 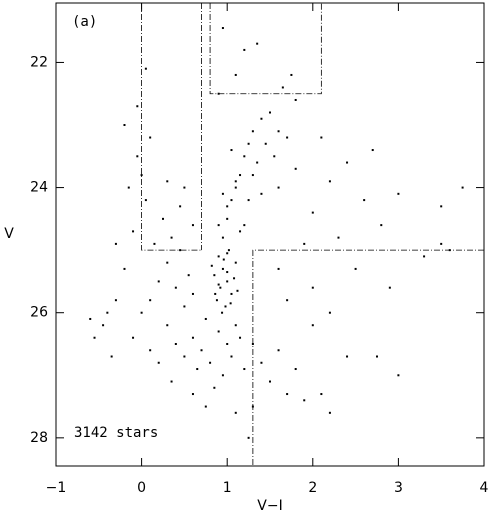 I want to click on x-tick-label: 4, so click(x=484, y=488).